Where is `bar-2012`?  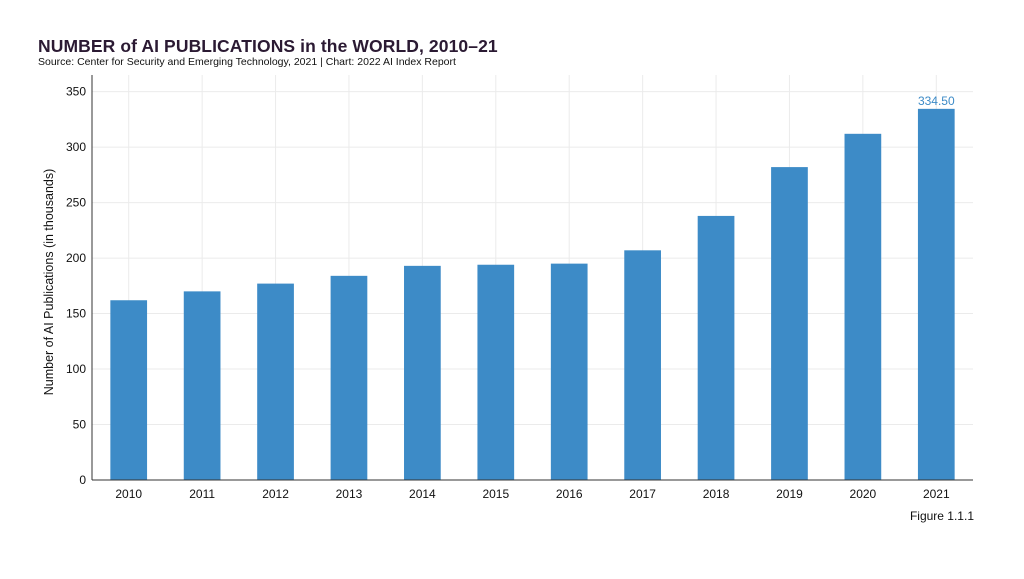 bar-2012 is located at coordinates (275, 381).